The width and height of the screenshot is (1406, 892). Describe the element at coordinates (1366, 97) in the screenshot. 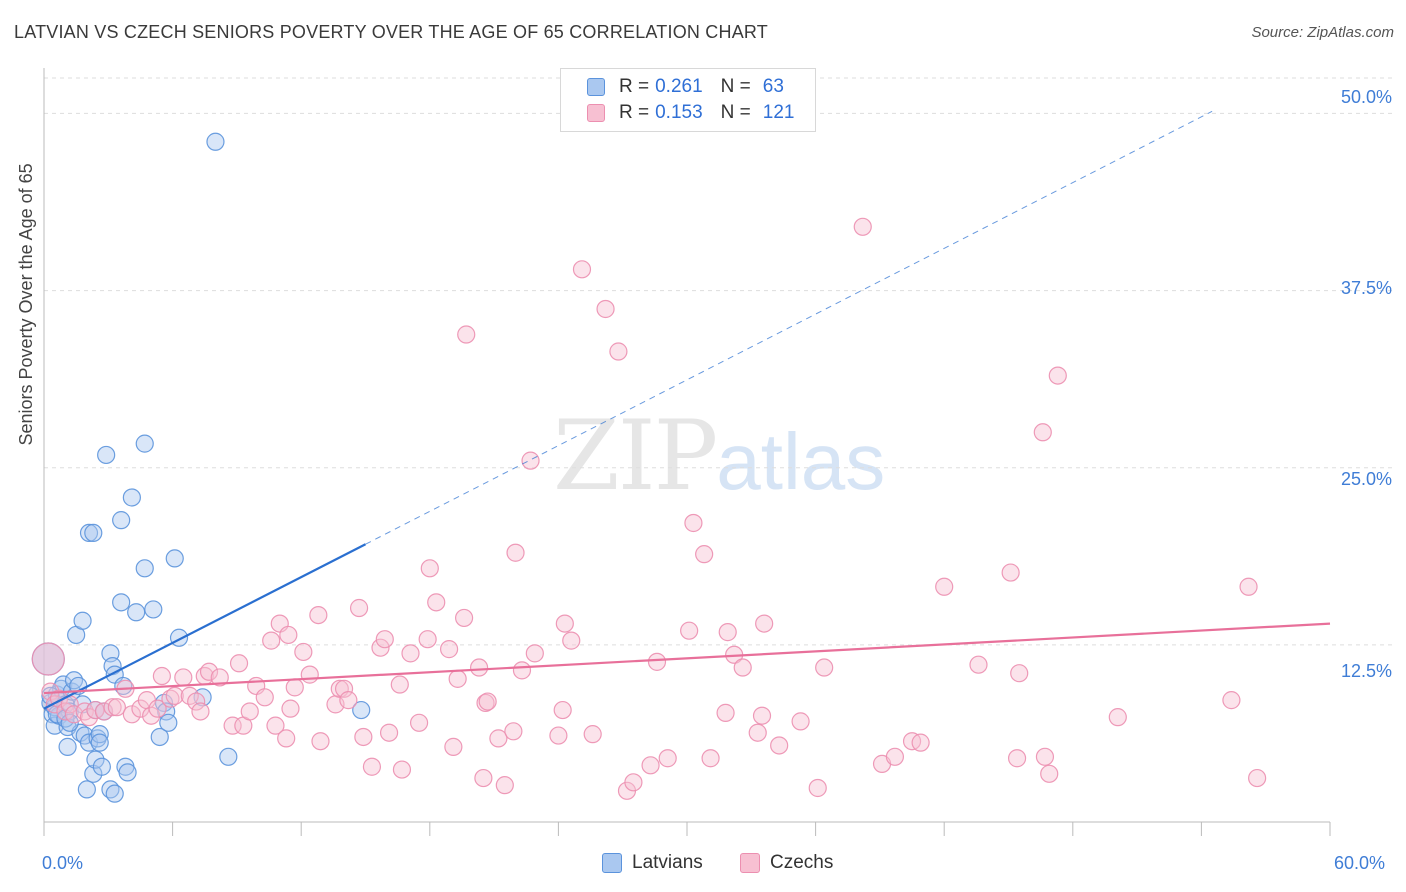

I see `y-tick-label-50: 50.0%` at that location.